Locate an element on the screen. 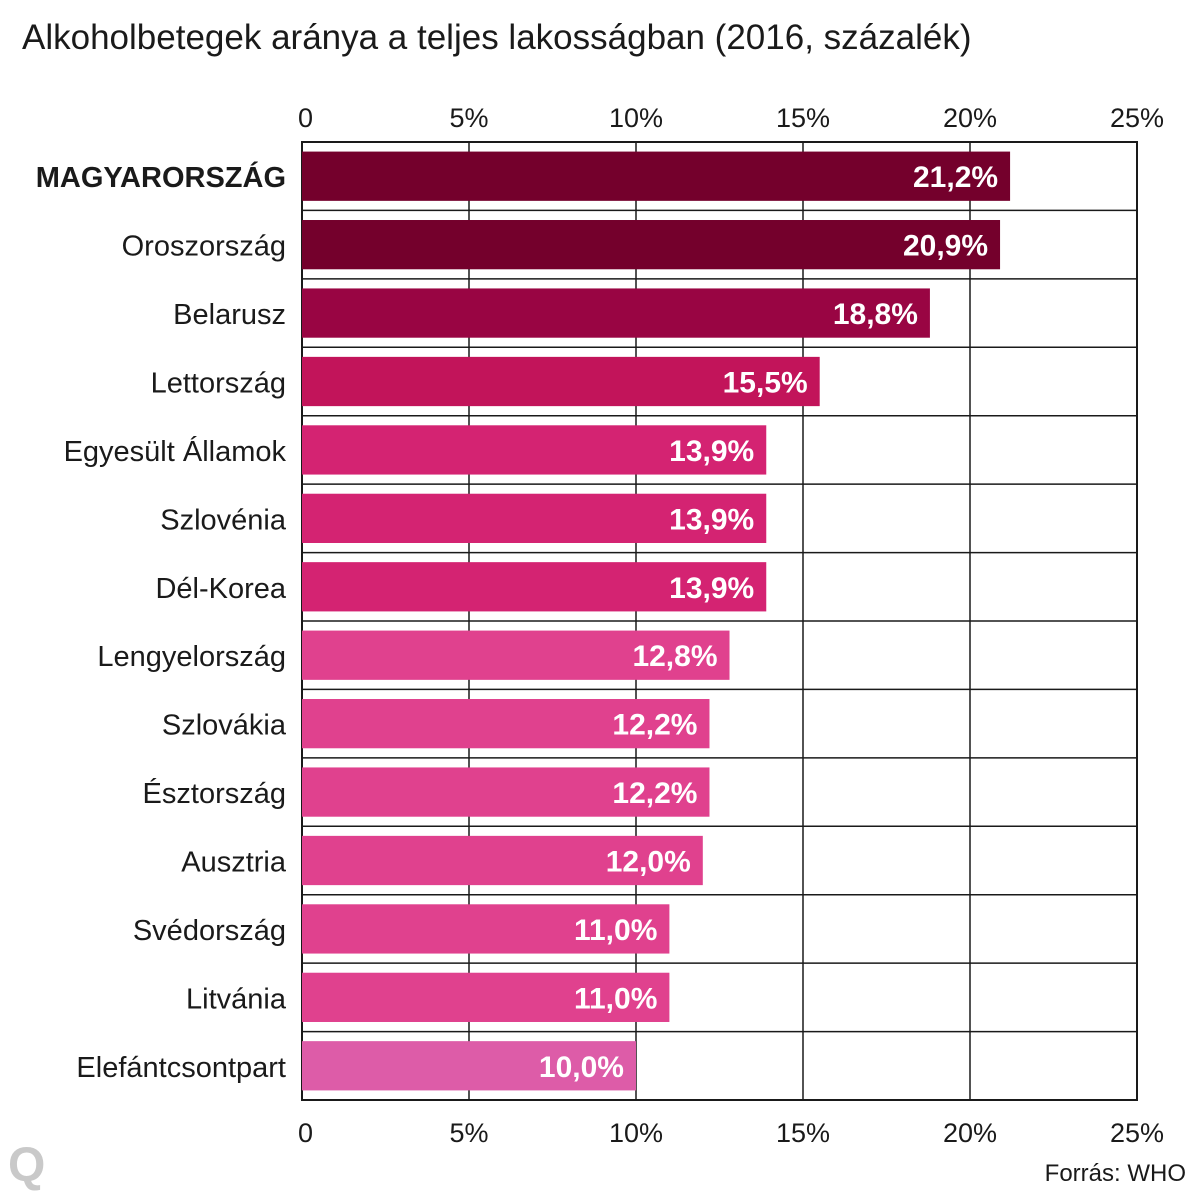  category-label: Belarusz is located at coordinates (229, 315).